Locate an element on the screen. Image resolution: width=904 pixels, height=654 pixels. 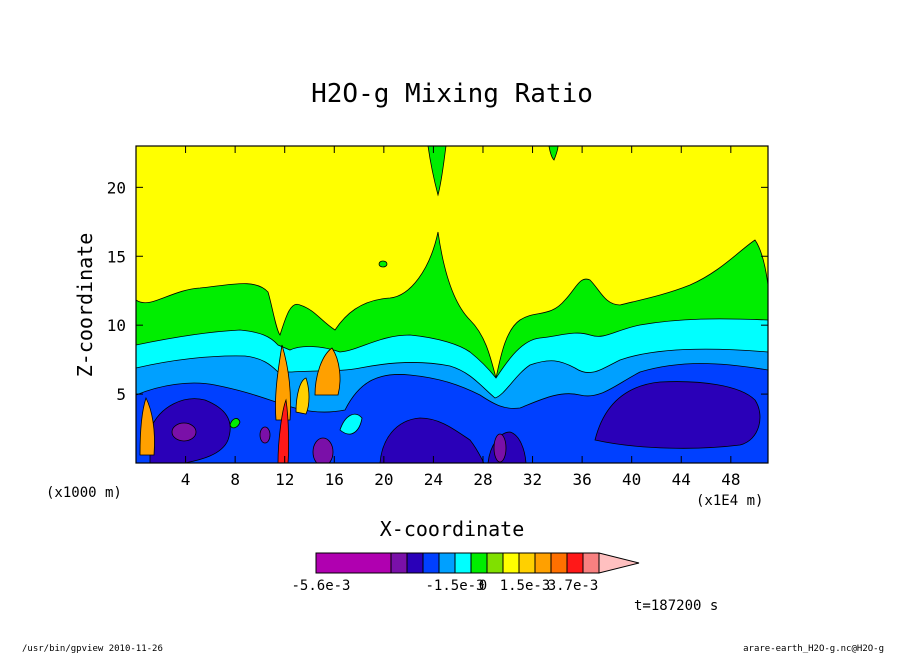
y-tick-label: 10 is located at coordinates (116, 325).